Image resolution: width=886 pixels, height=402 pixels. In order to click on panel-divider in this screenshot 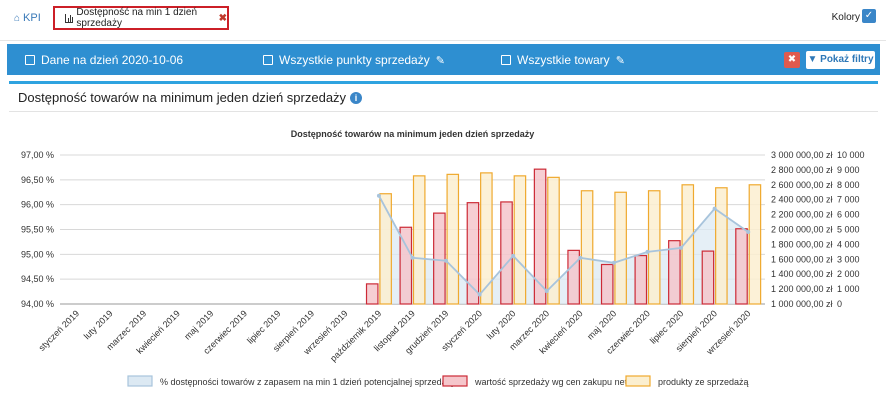, I will do `click(443, 111)`.